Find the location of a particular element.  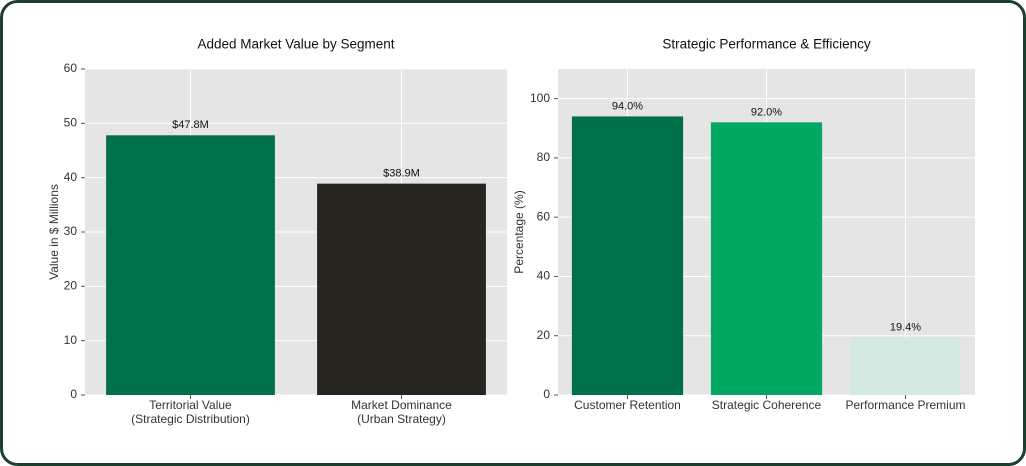

x-tick-label: Market Dominance is located at coordinates (401, 405).